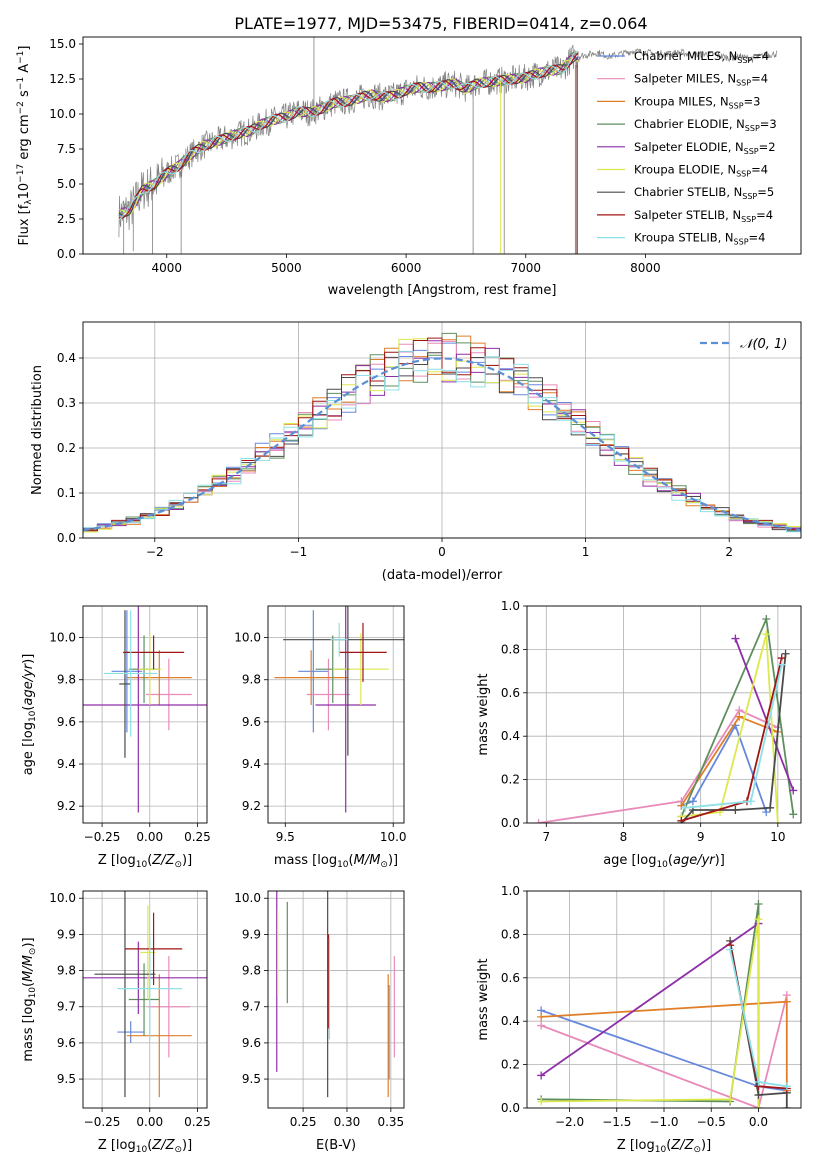 The width and height of the screenshot is (819, 1170). I want to click on legend-label: Kroupa ELODIE, NSSP=4, so click(701, 171).